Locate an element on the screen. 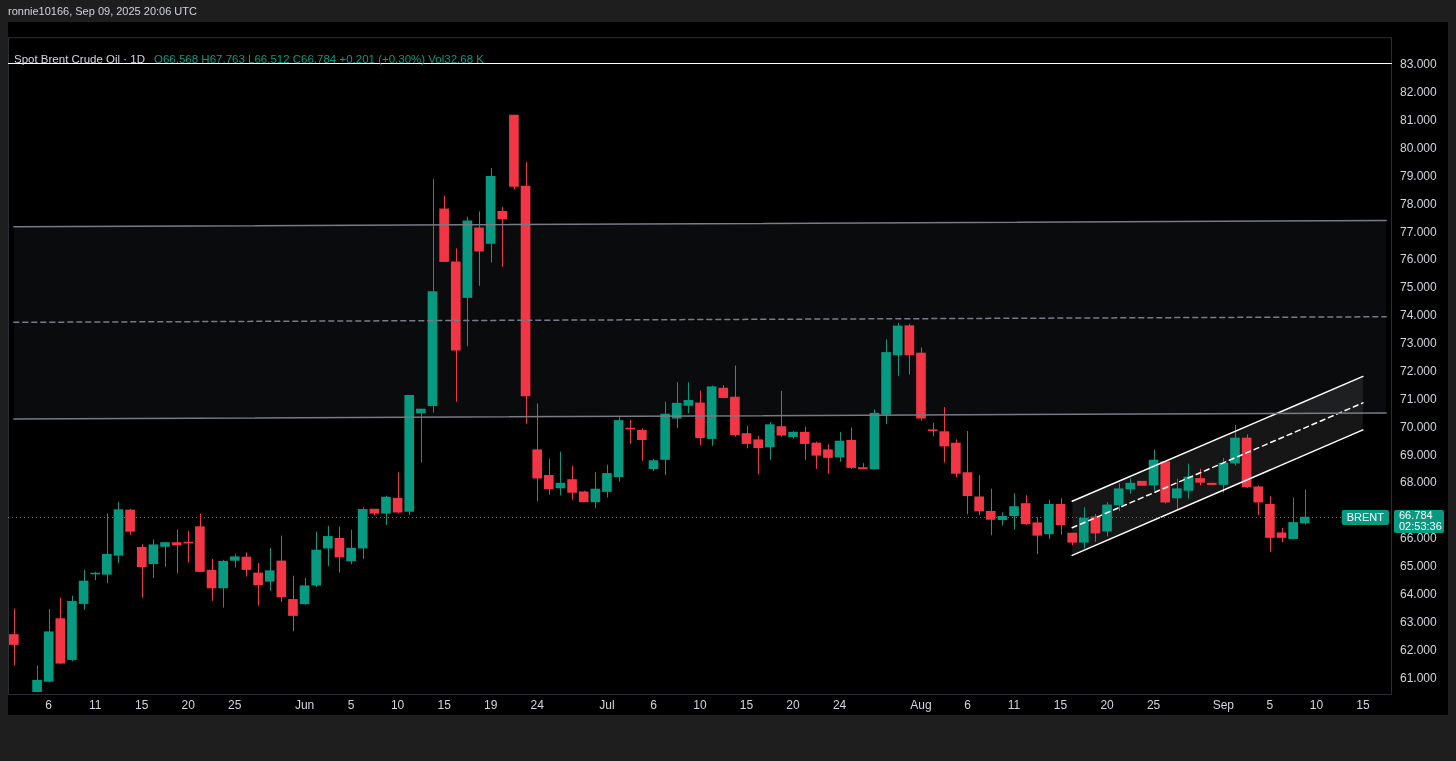 The height and width of the screenshot is (761, 1456). y-tick-label: 70.000 is located at coordinates (1419, 426).